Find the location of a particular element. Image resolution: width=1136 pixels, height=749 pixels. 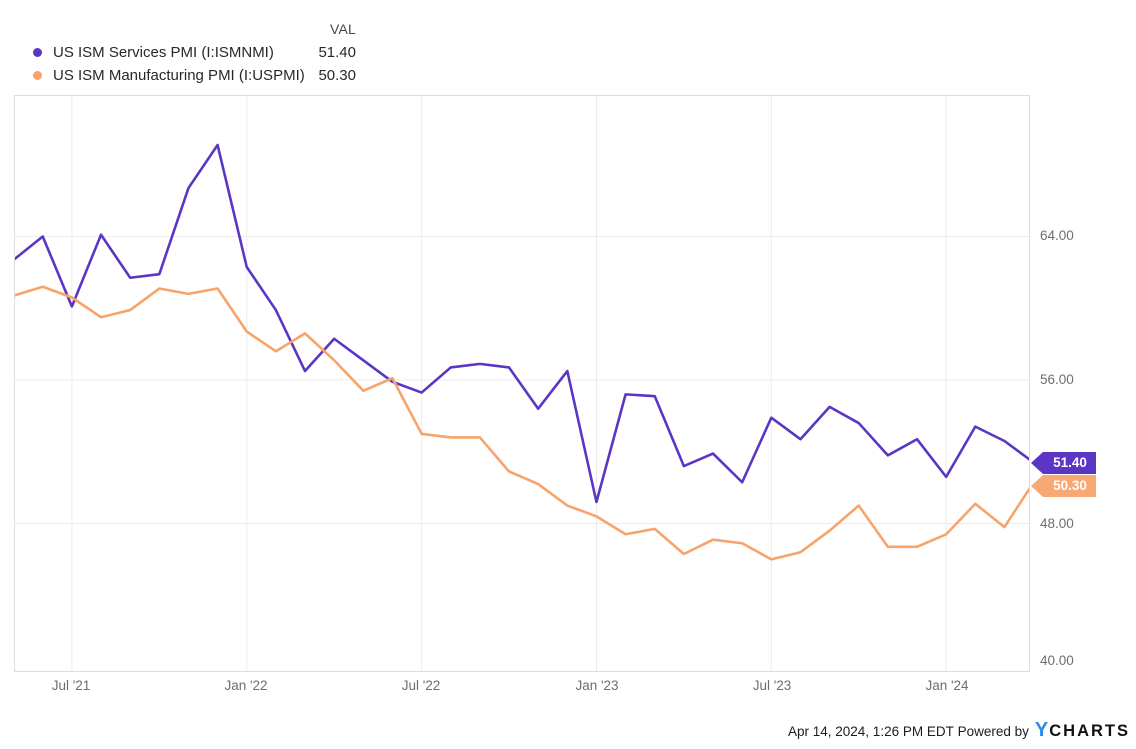

legend-label-services: US ISM Services PMI (I:ISMNMI) is located at coordinates (163, 52).